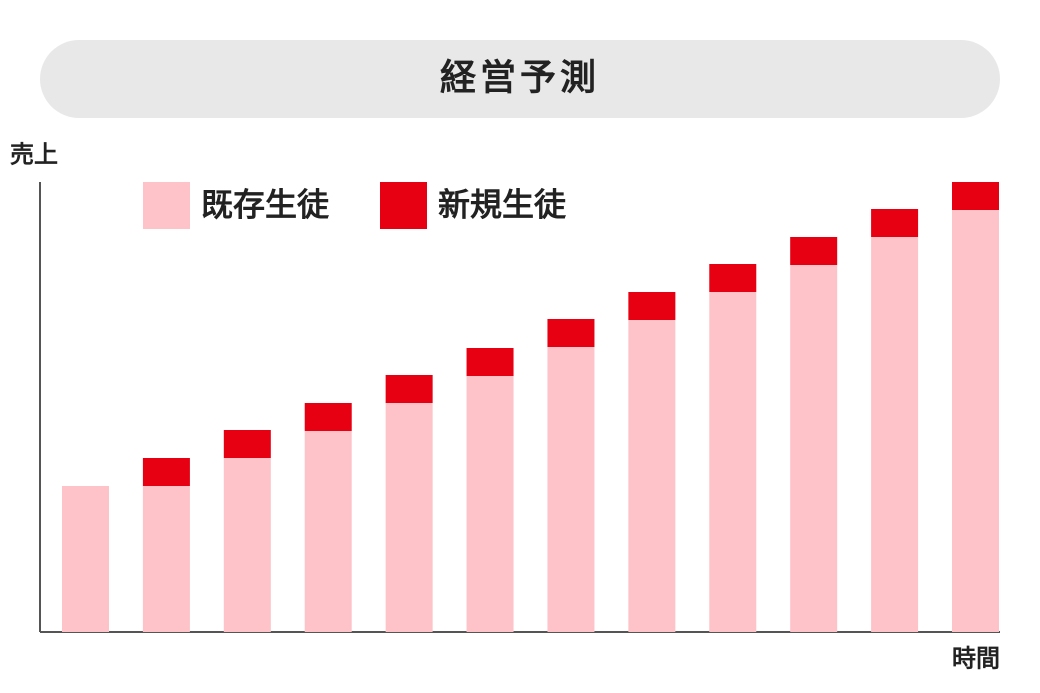 This screenshot has height=693, width=1040. I want to click on y-axis-label: 売上, so click(34, 154).